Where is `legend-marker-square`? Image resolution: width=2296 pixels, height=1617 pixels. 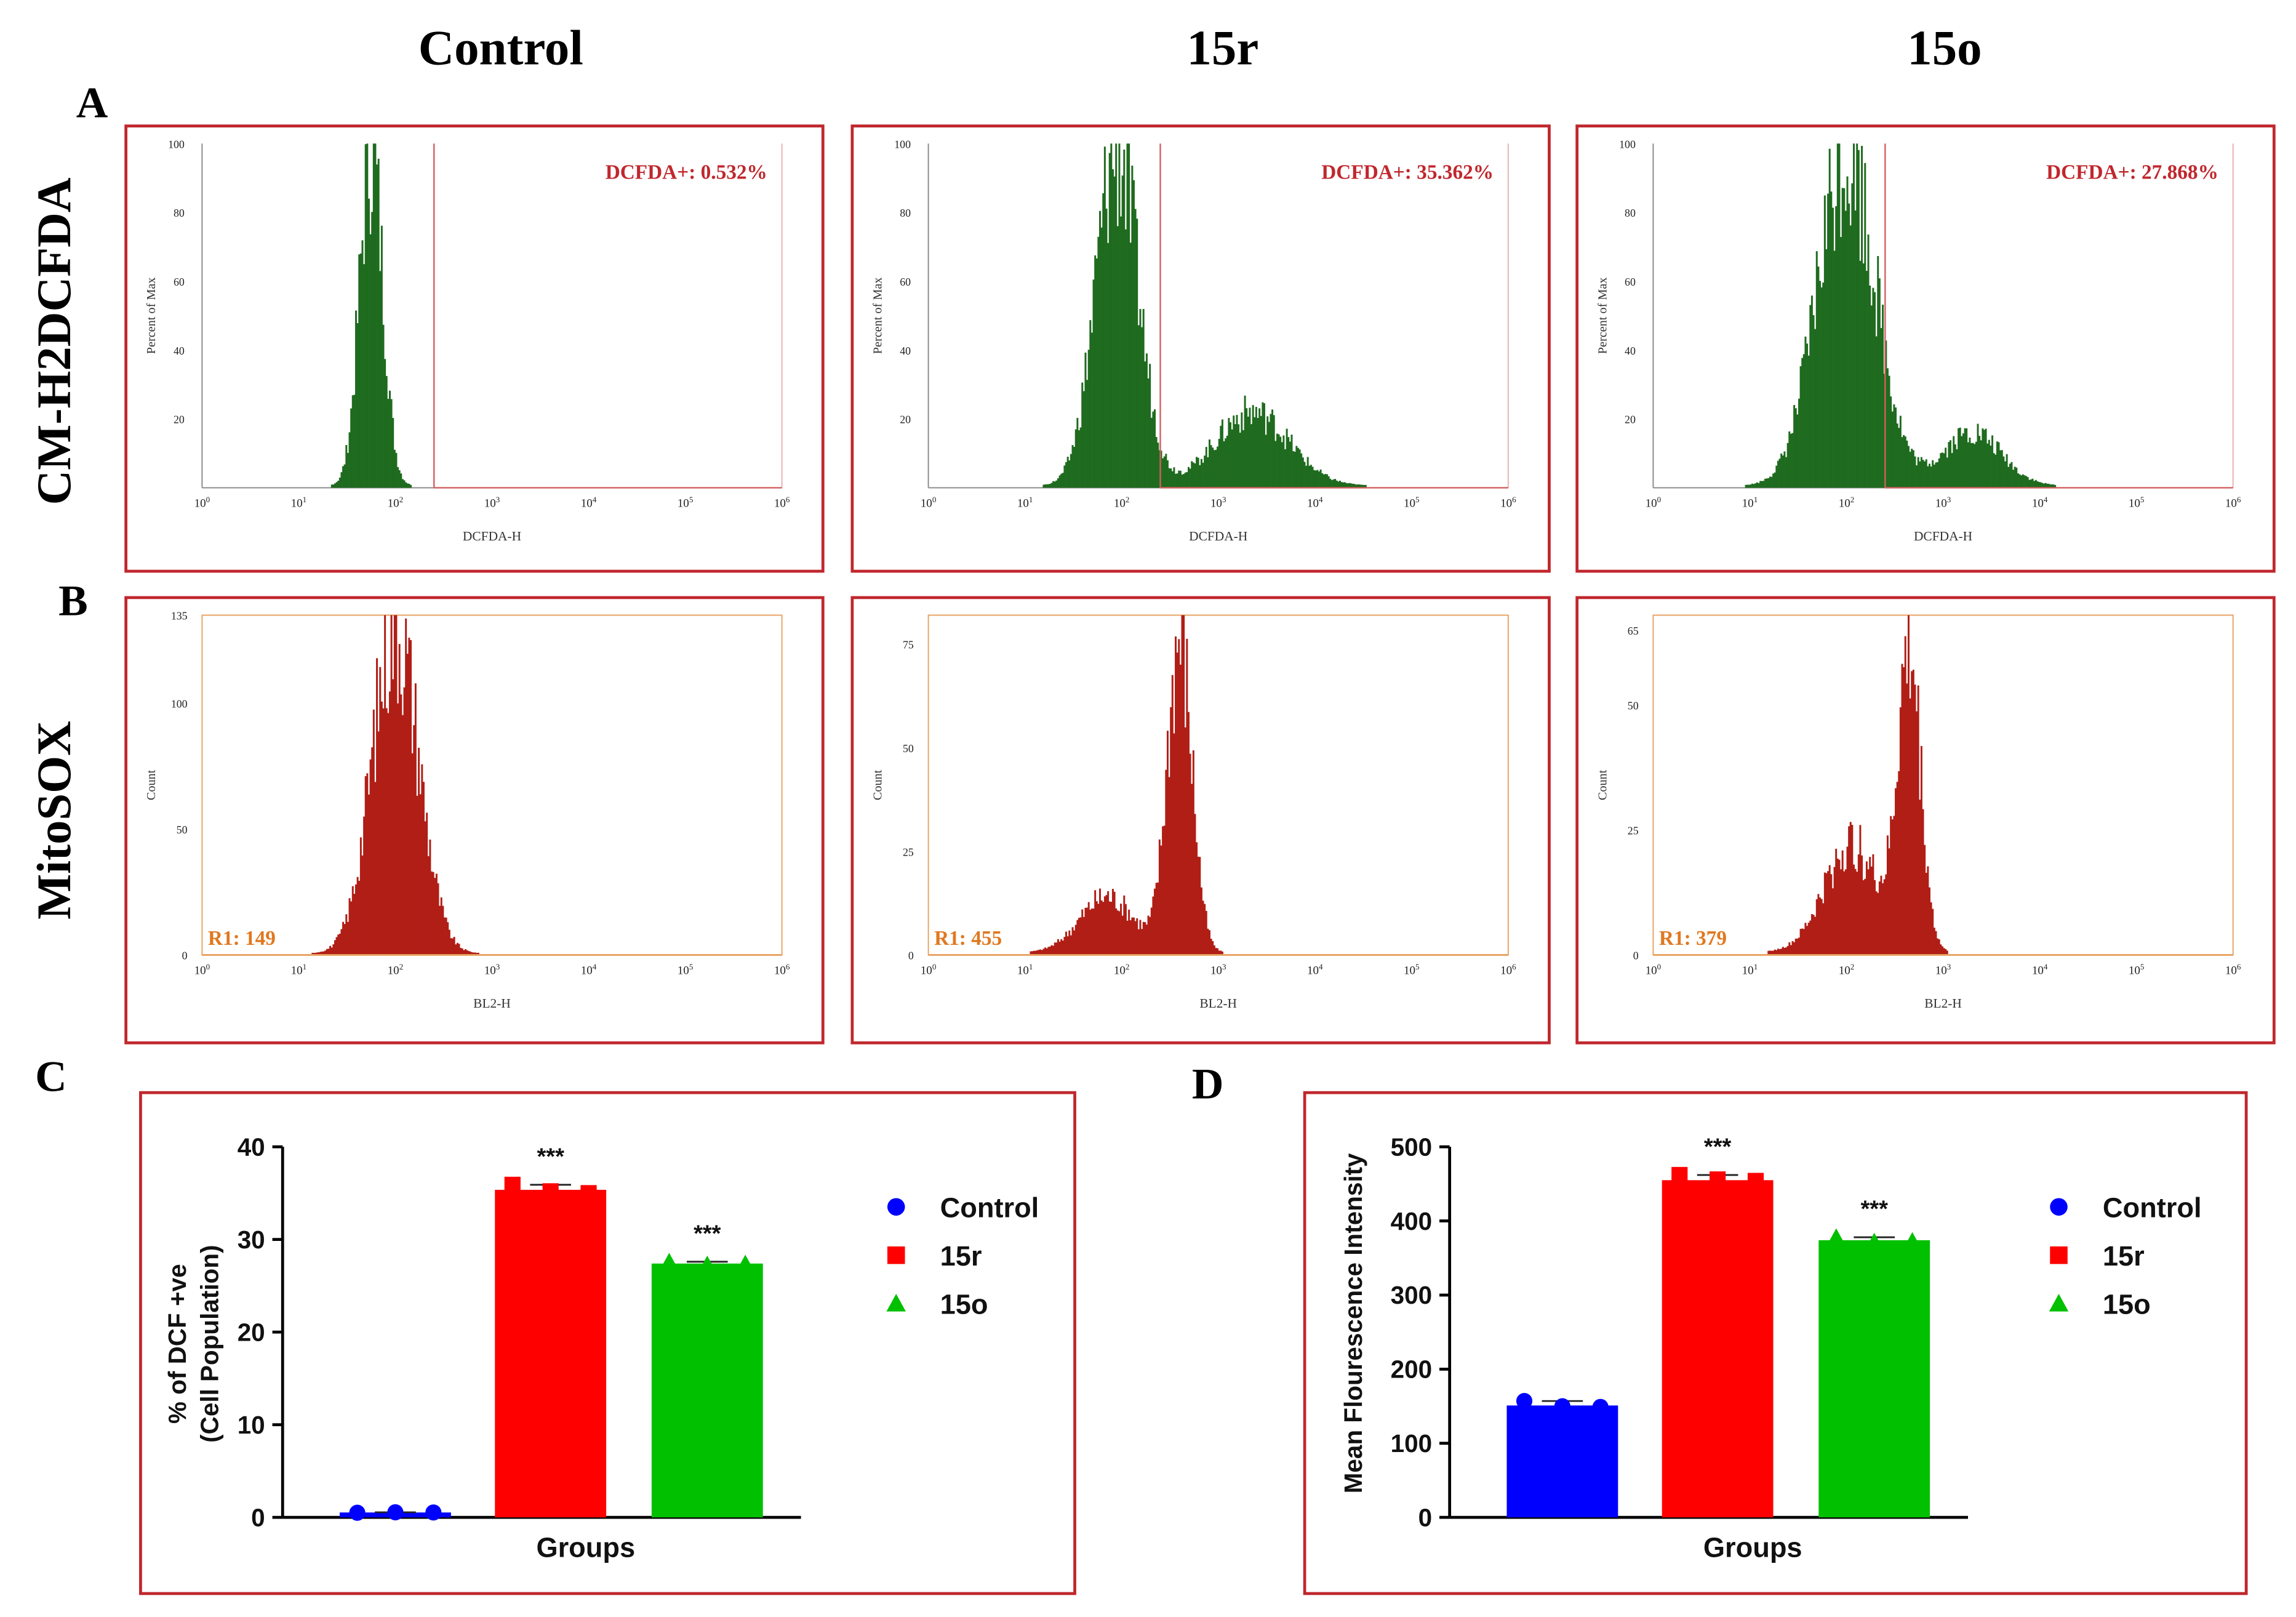 legend-marker-square is located at coordinates (2059, 1255).